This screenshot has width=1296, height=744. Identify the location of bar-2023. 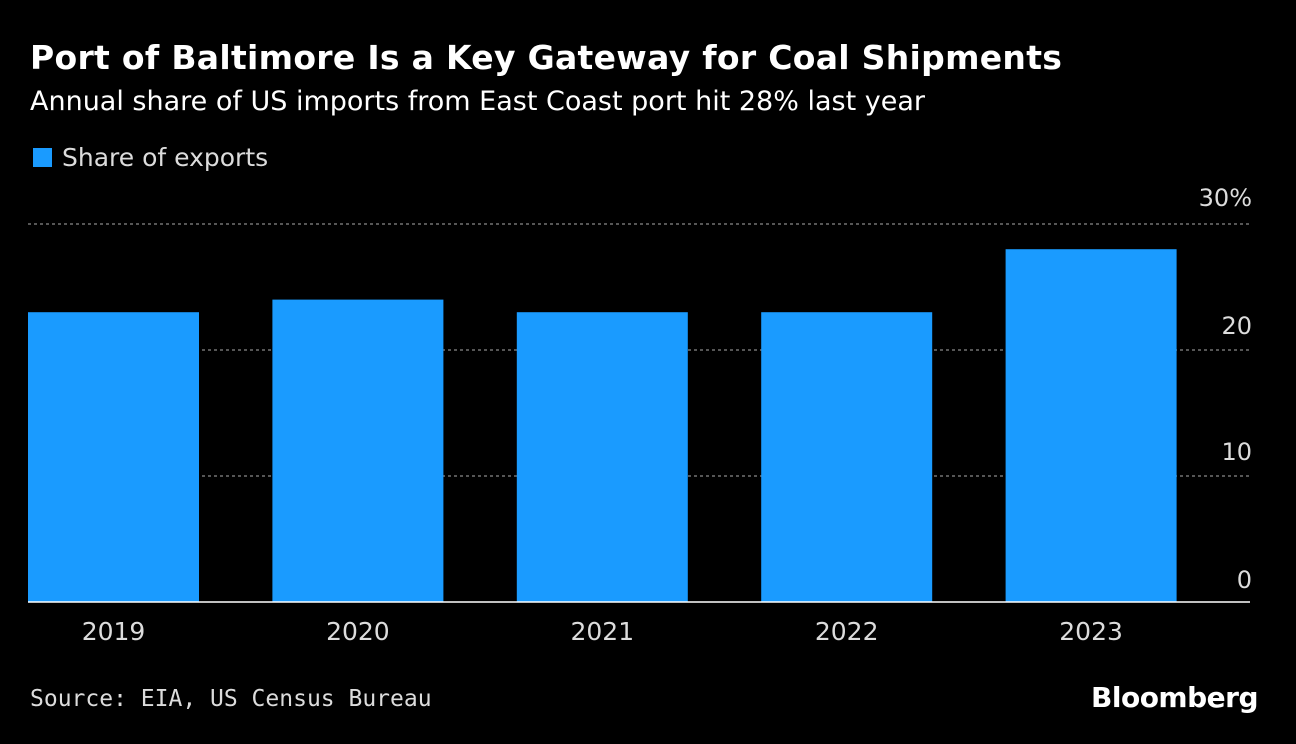
(1091, 425).